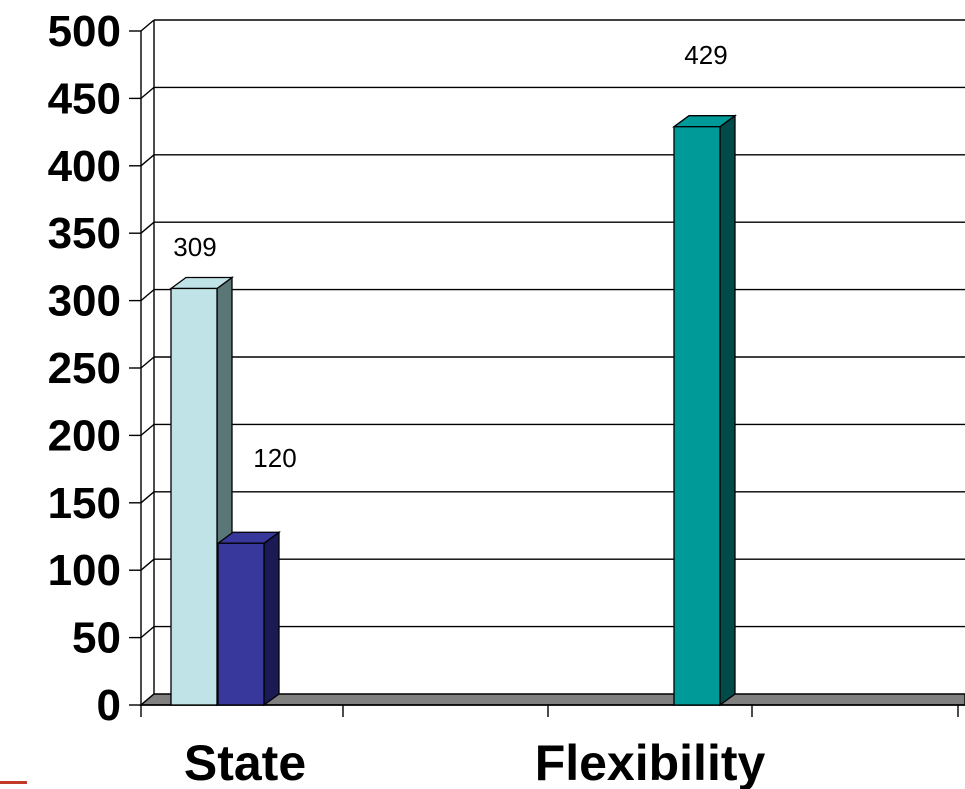  I want to click on y-tick-label: 200, so click(84, 435).